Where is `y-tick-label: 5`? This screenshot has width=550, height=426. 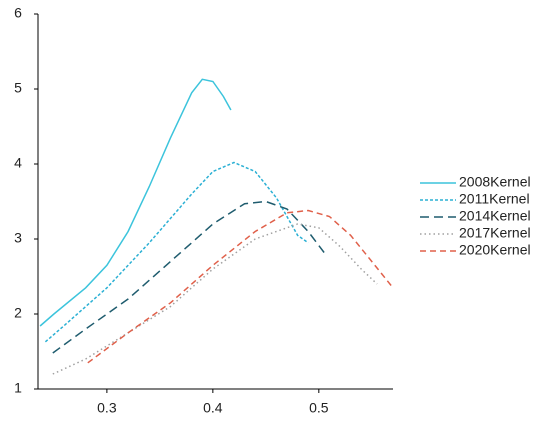 y-tick-label: 5 is located at coordinates (18, 88).